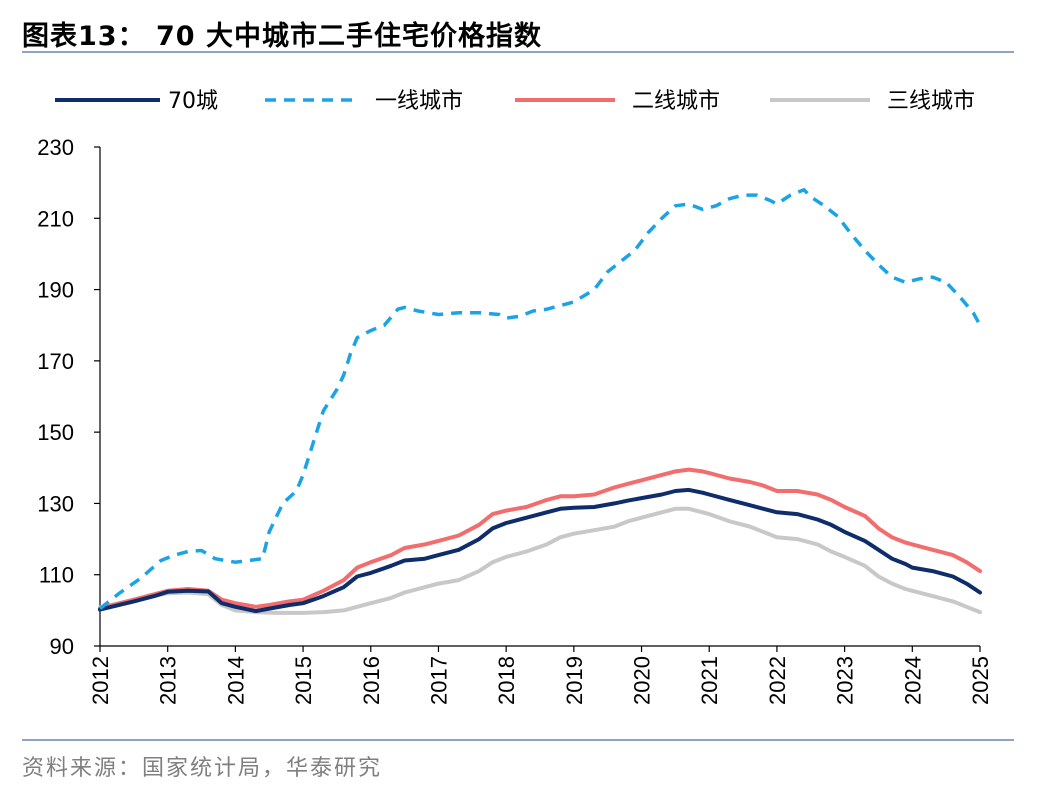 This screenshot has height=792, width=1048. I want to click on x-tick-label: 2022, so click(777, 680).